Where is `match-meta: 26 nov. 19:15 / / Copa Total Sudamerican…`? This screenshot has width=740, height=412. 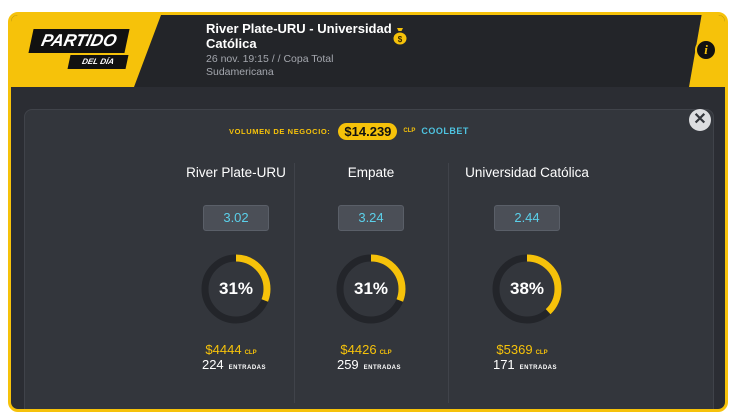
match-meta: 26 nov. 19:15 / / Copa Total Sudamerican… is located at coordinates (270, 65).